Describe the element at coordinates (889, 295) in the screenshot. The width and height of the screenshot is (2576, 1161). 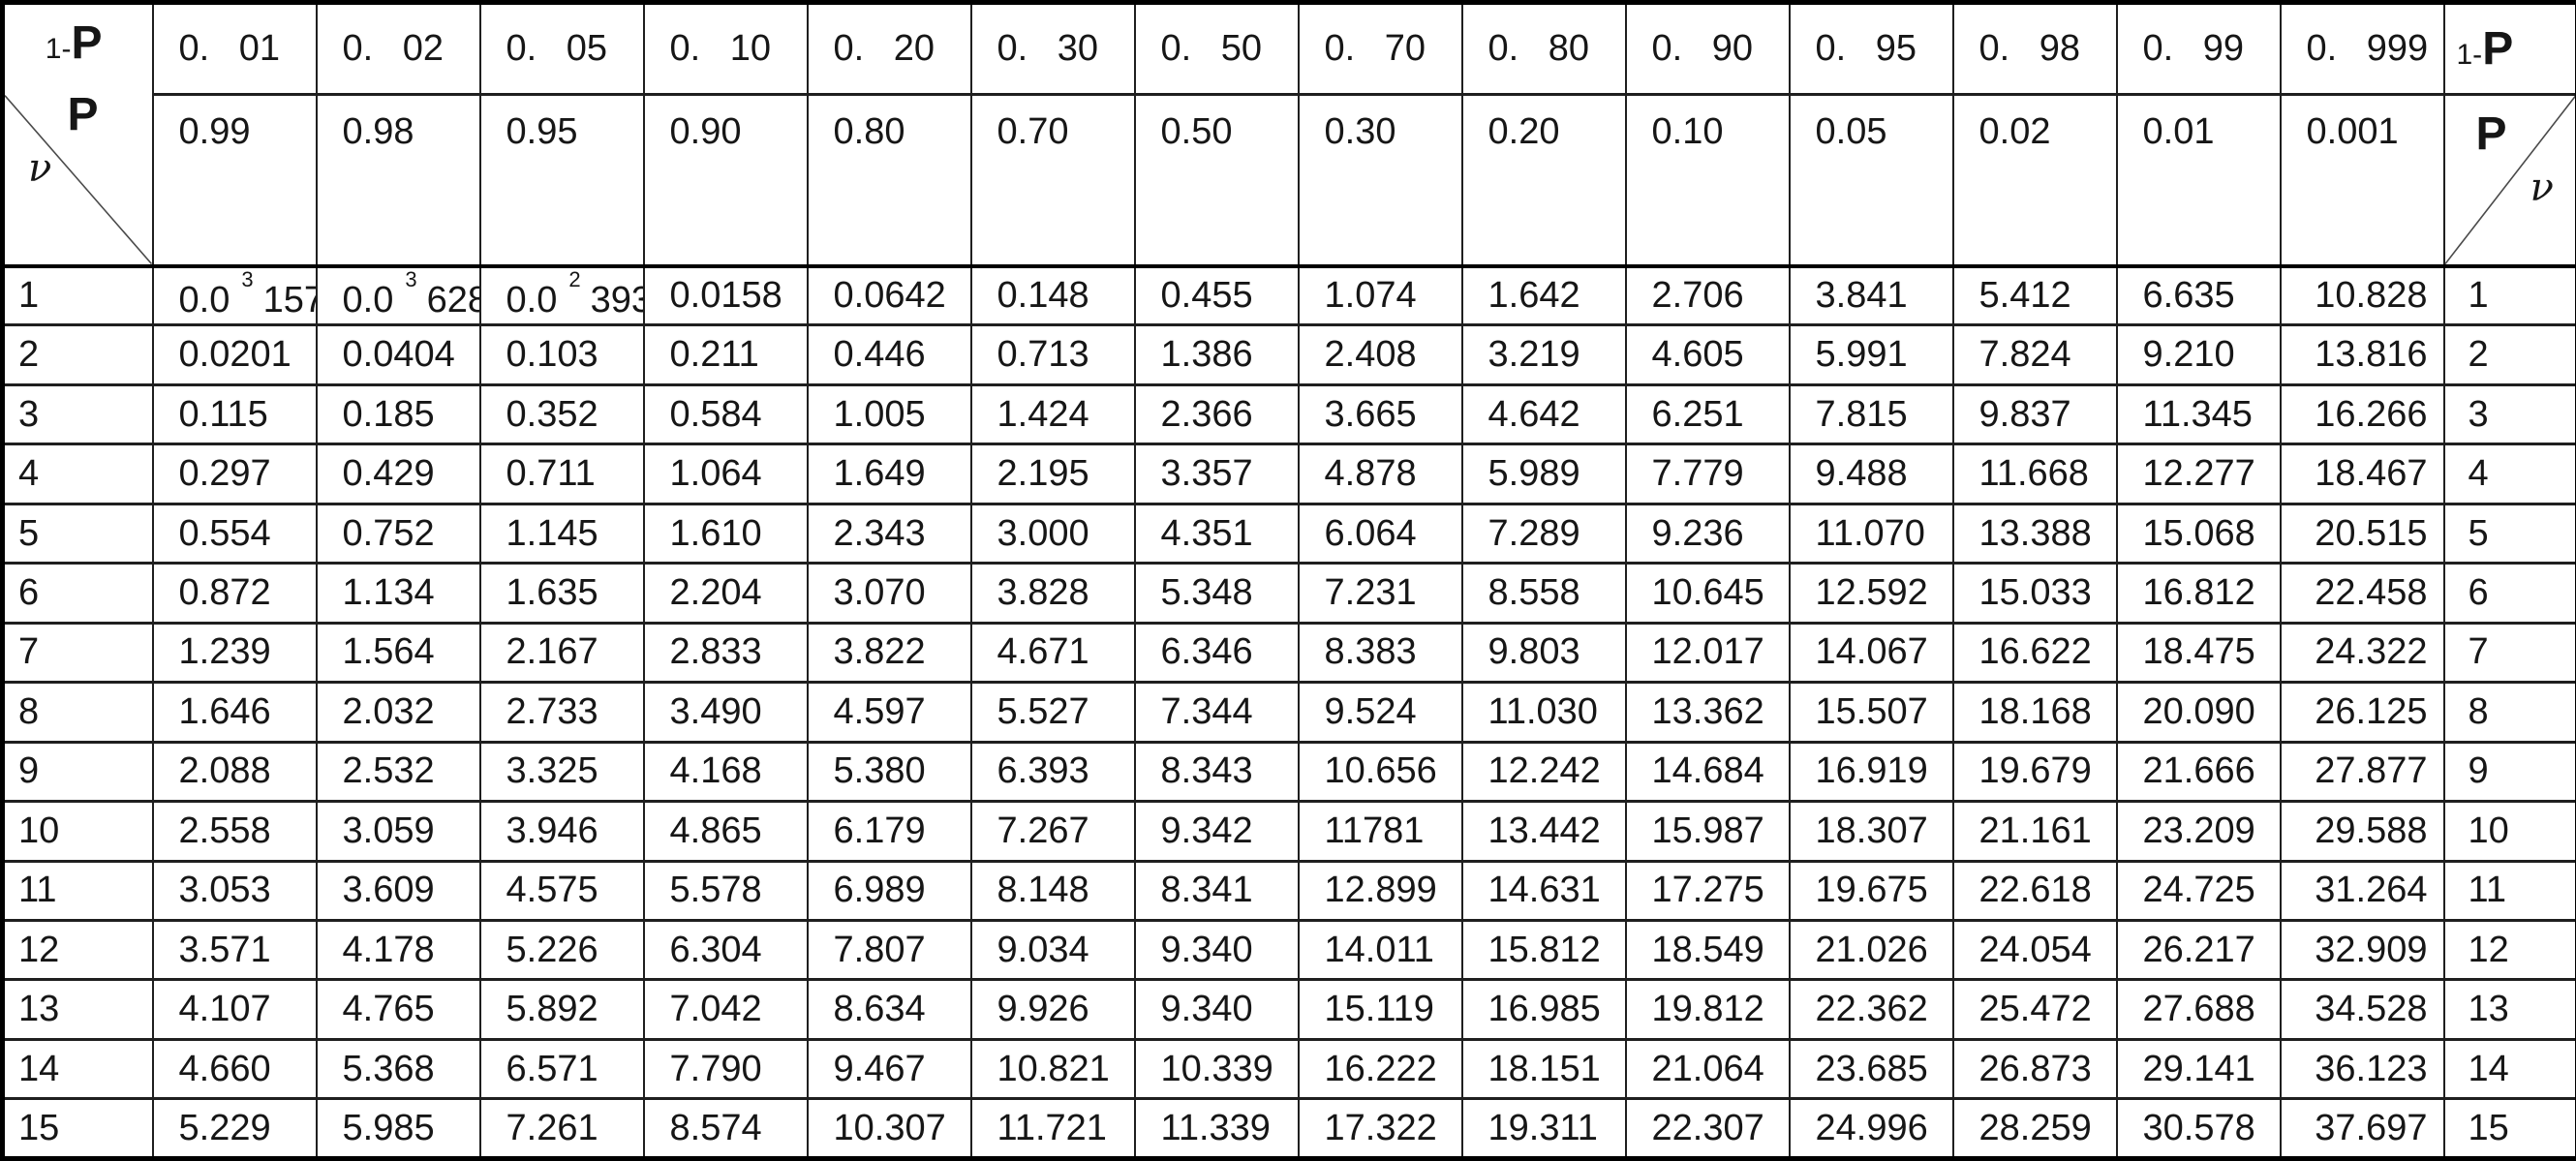
I see `value-cell: 0.0642` at that location.